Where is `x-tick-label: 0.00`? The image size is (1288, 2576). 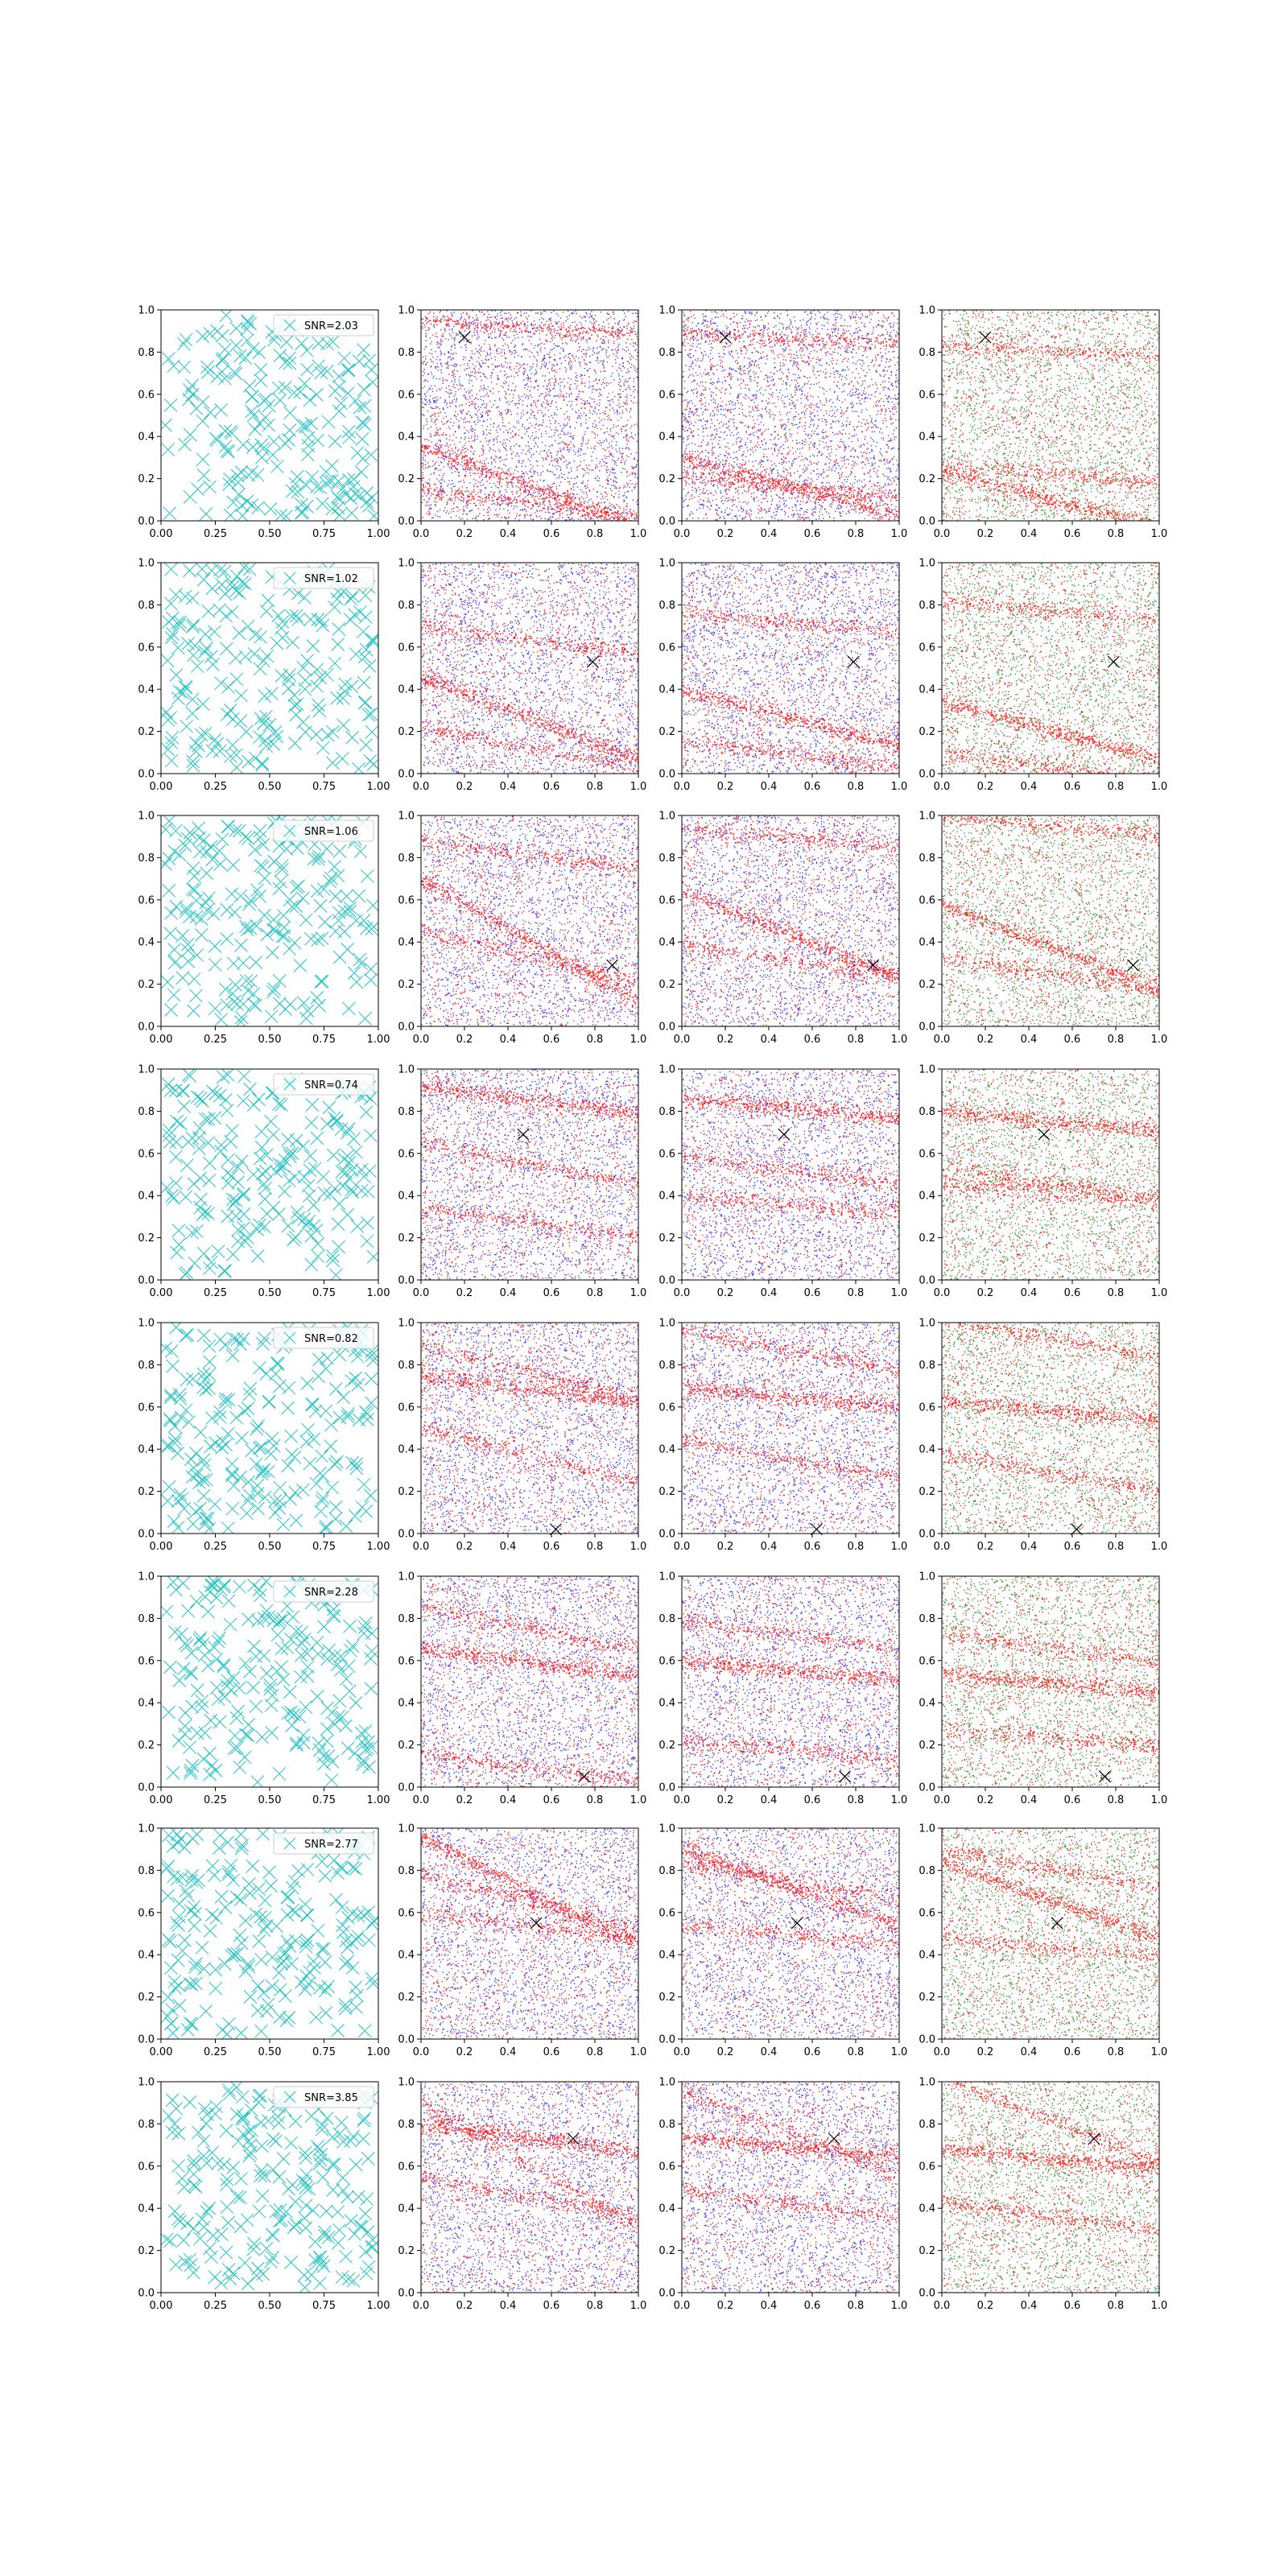
x-tick-label: 0.00 is located at coordinates (161, 787).